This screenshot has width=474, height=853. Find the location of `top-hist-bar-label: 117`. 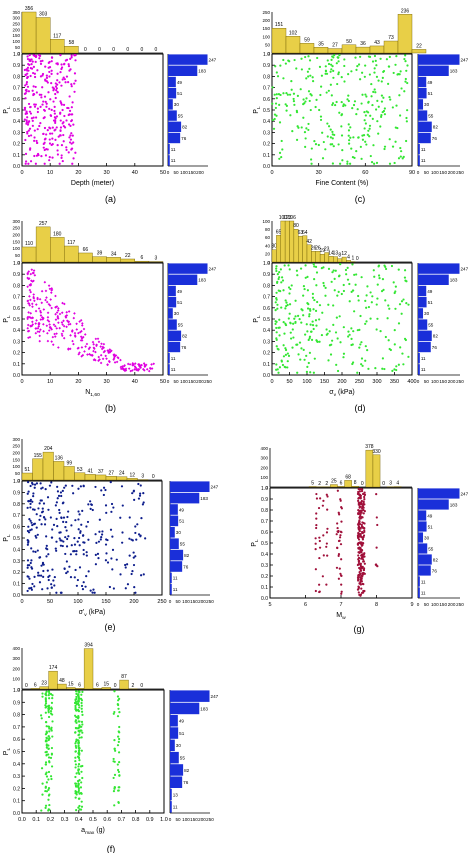

top-hist-bar-label: 117 is located at coordinates (57, 36).